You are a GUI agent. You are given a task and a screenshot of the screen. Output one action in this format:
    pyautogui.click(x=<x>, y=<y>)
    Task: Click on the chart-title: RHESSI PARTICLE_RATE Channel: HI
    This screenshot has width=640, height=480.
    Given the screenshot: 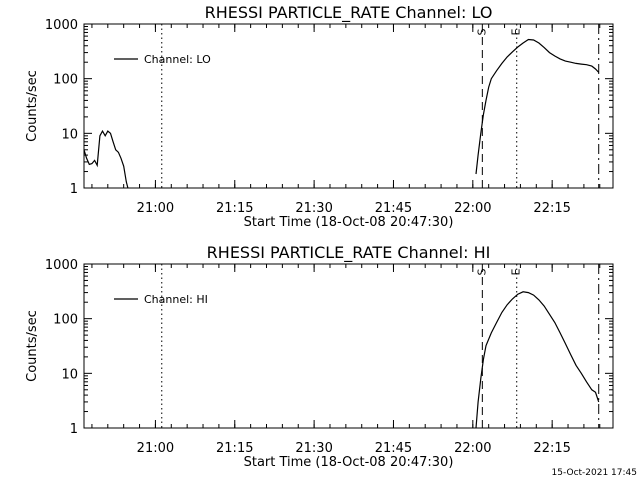 What is the action you would take?
    pyautogui.click(x=349, y=253)
    